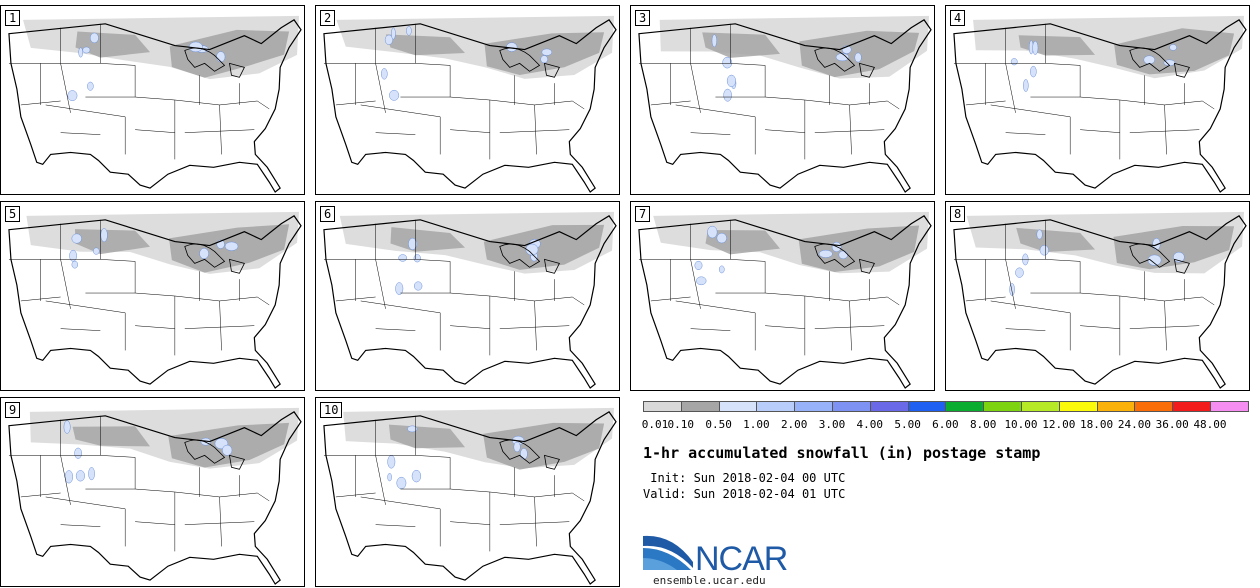 The height and width of the screenshot is (588, 1260). Describe the element at coordinates (328, 18) in the screenshot. I see `member-number-label: 2` at that location.